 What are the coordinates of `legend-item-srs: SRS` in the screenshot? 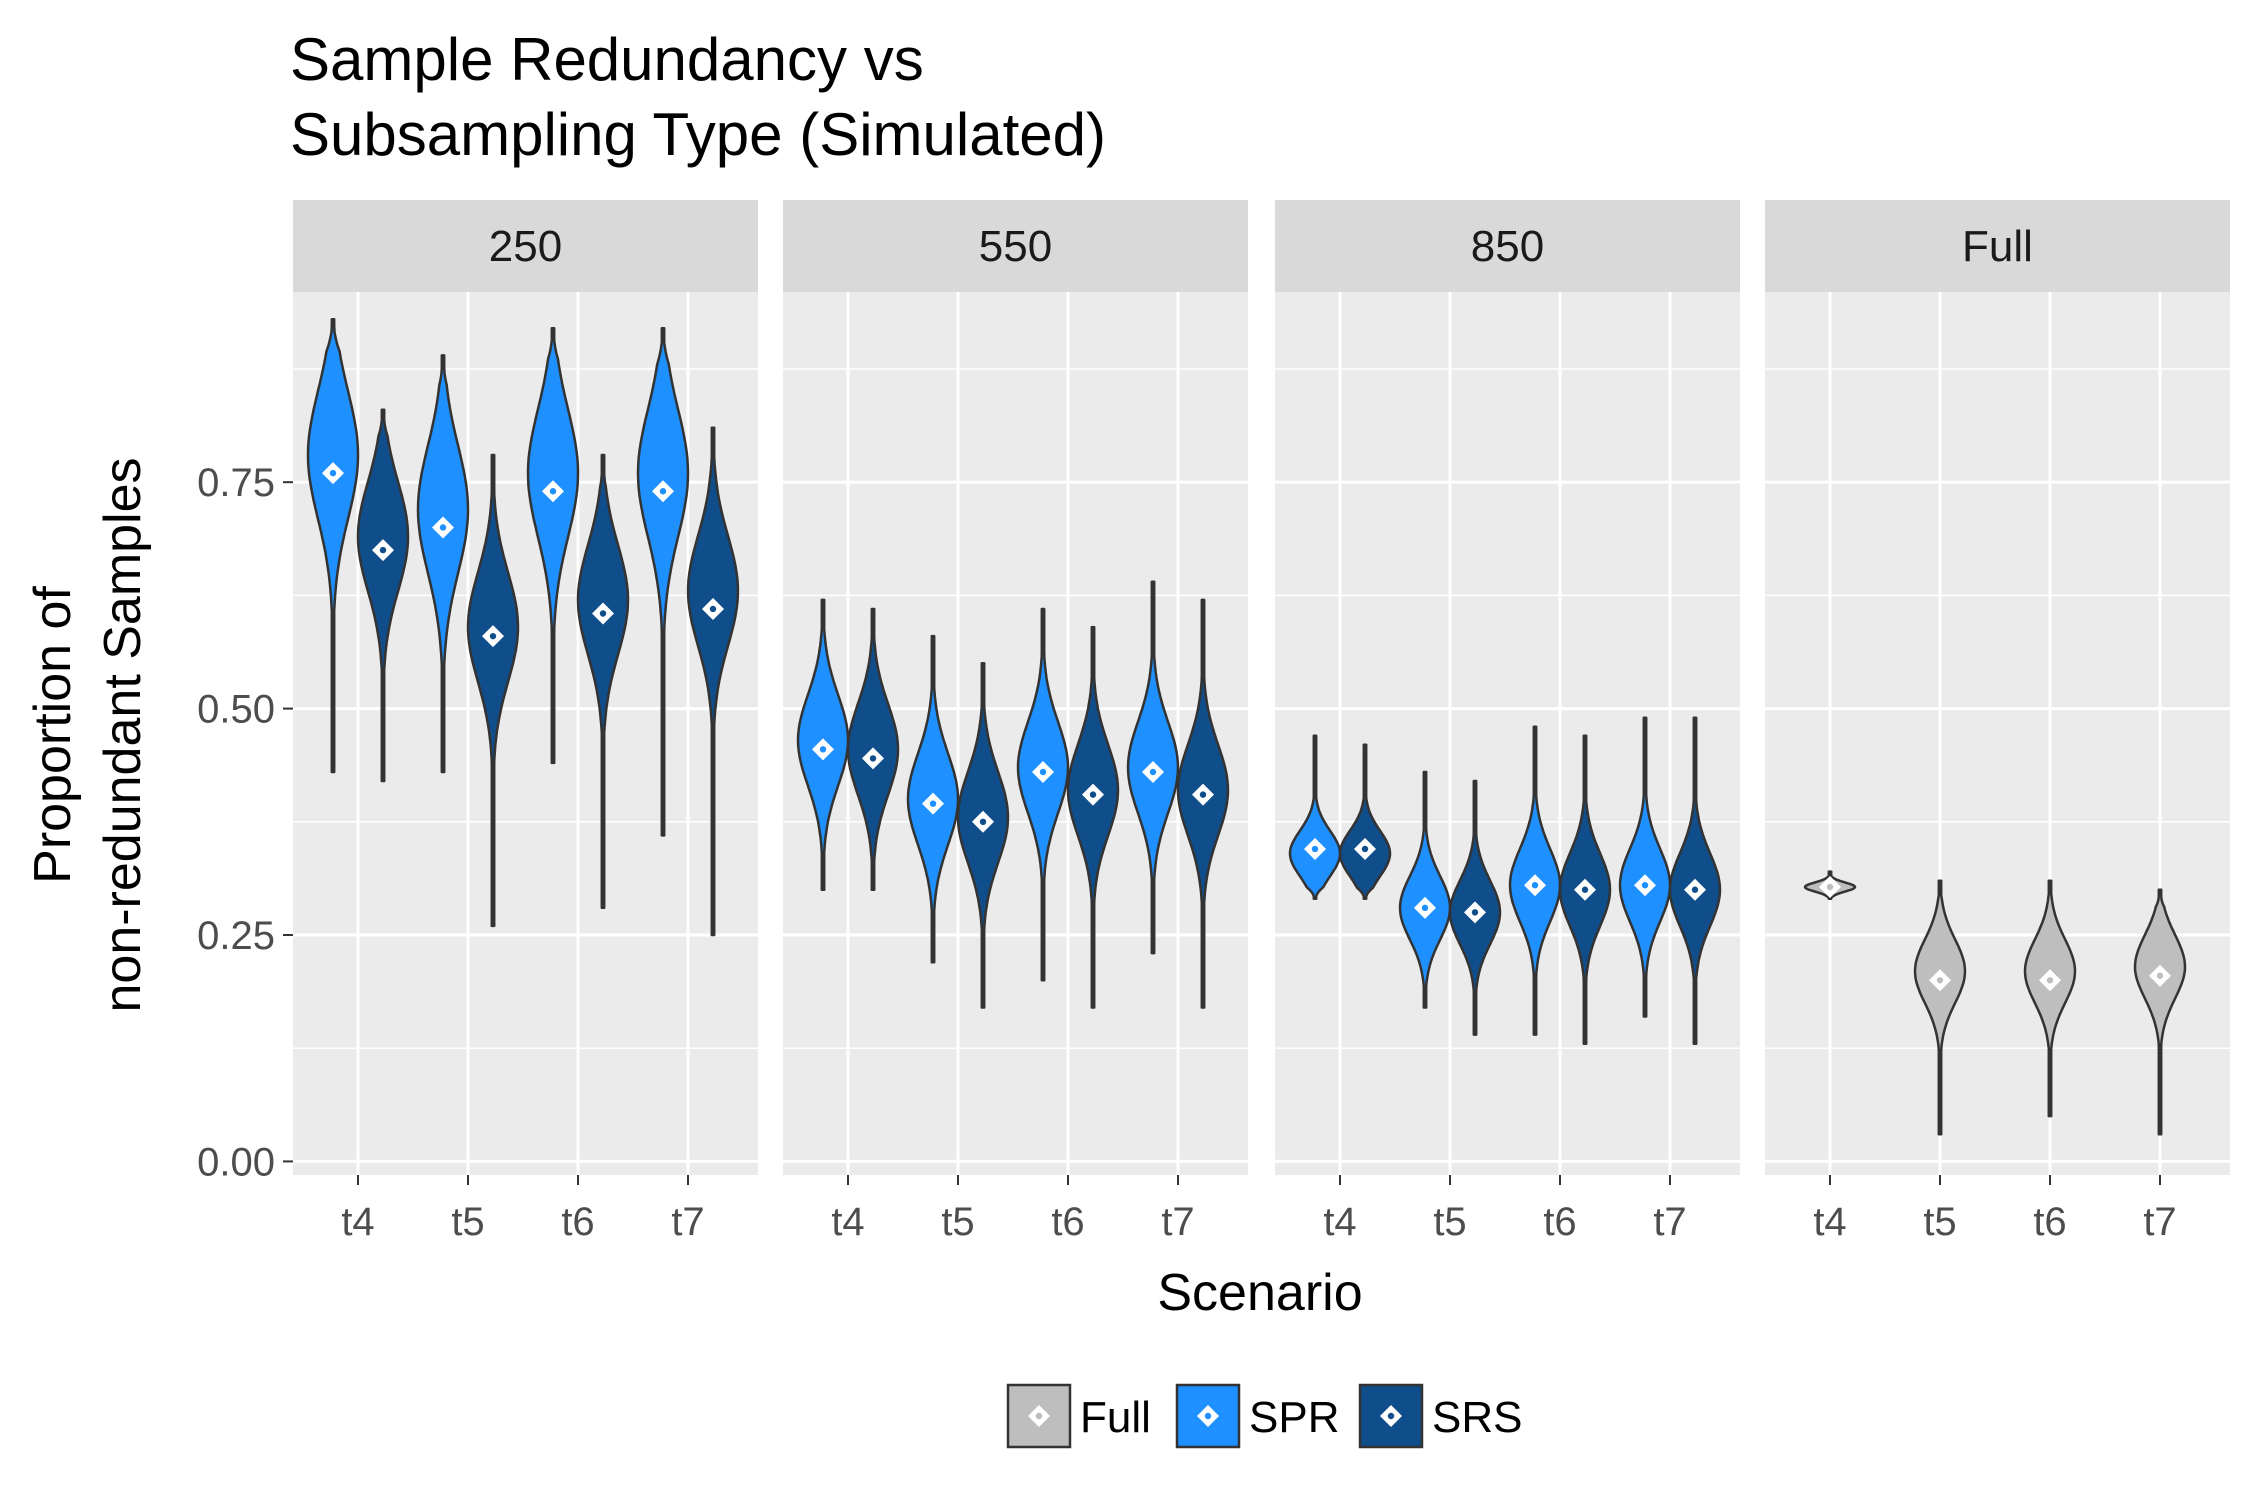 It's located at (1440, 1416).